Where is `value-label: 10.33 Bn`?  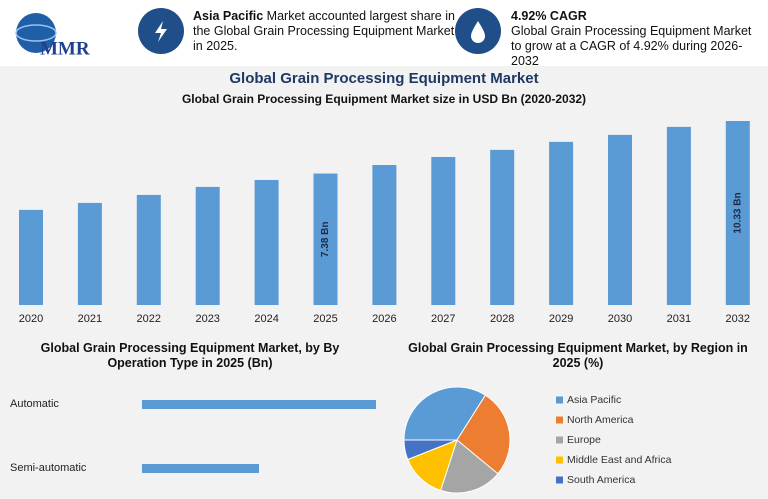
value-label: 10.33 Bn is located at coordinates (737, 212).